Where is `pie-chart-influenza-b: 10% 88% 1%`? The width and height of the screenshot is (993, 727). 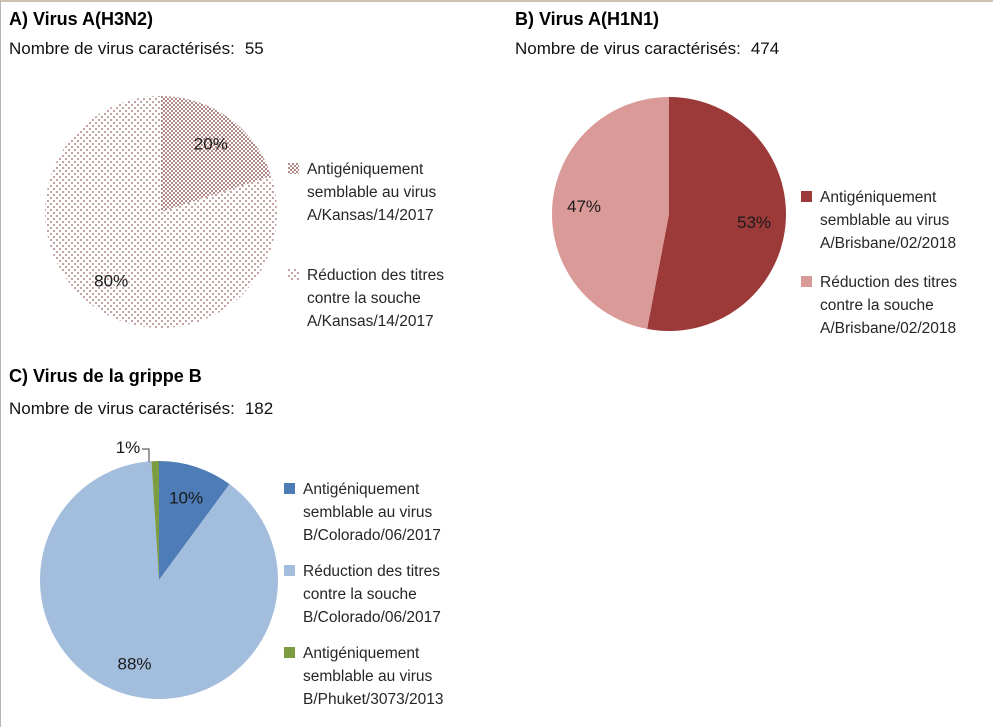 pie-chart-influenza-b: 10% 88% 1% is located at coordinates (159, 568).